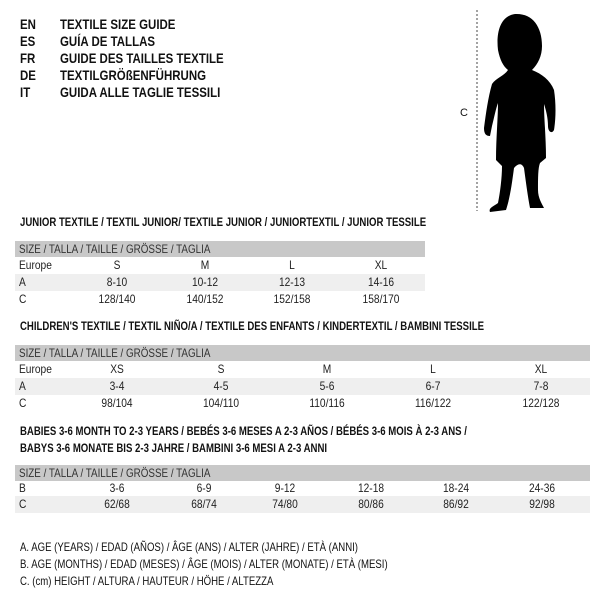  I want to click on table-row: C 62/68 68/74 74/80 80/86 86/92 92/98, so click(302, 504).